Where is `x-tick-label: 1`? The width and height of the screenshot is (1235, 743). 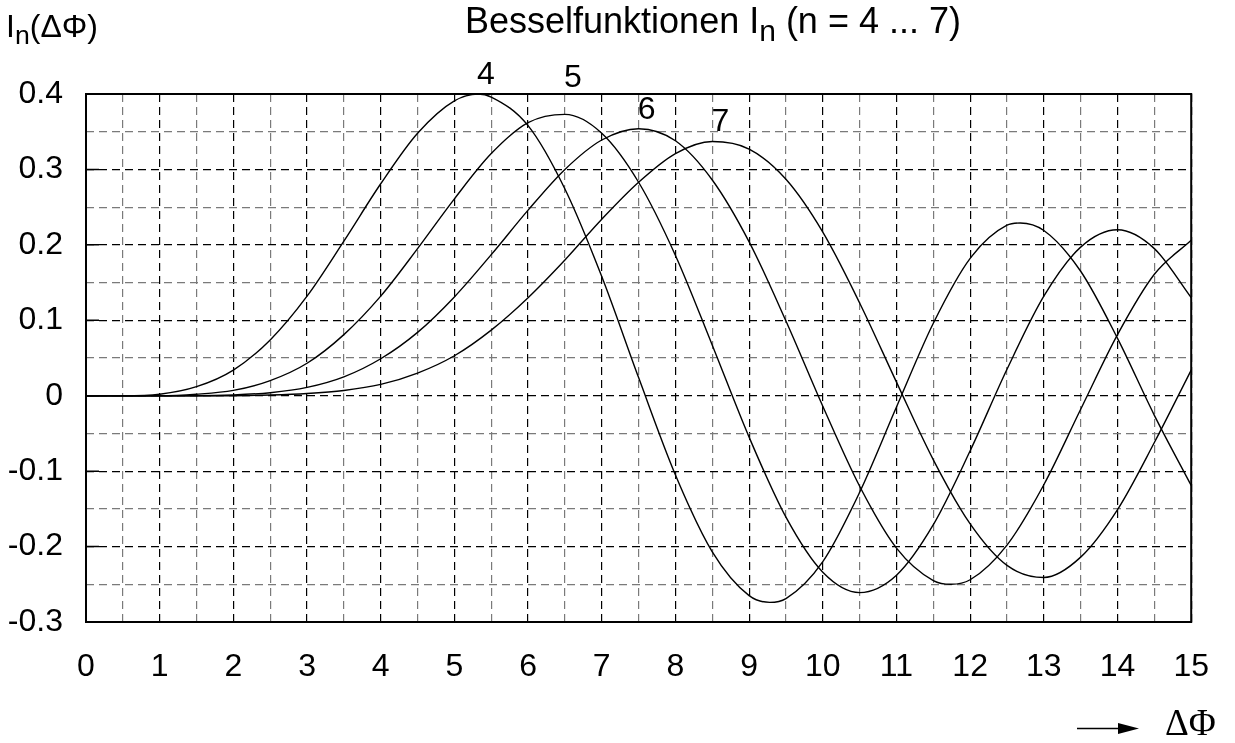
x-tick-label: 1 is located at coordinates (159, 665).